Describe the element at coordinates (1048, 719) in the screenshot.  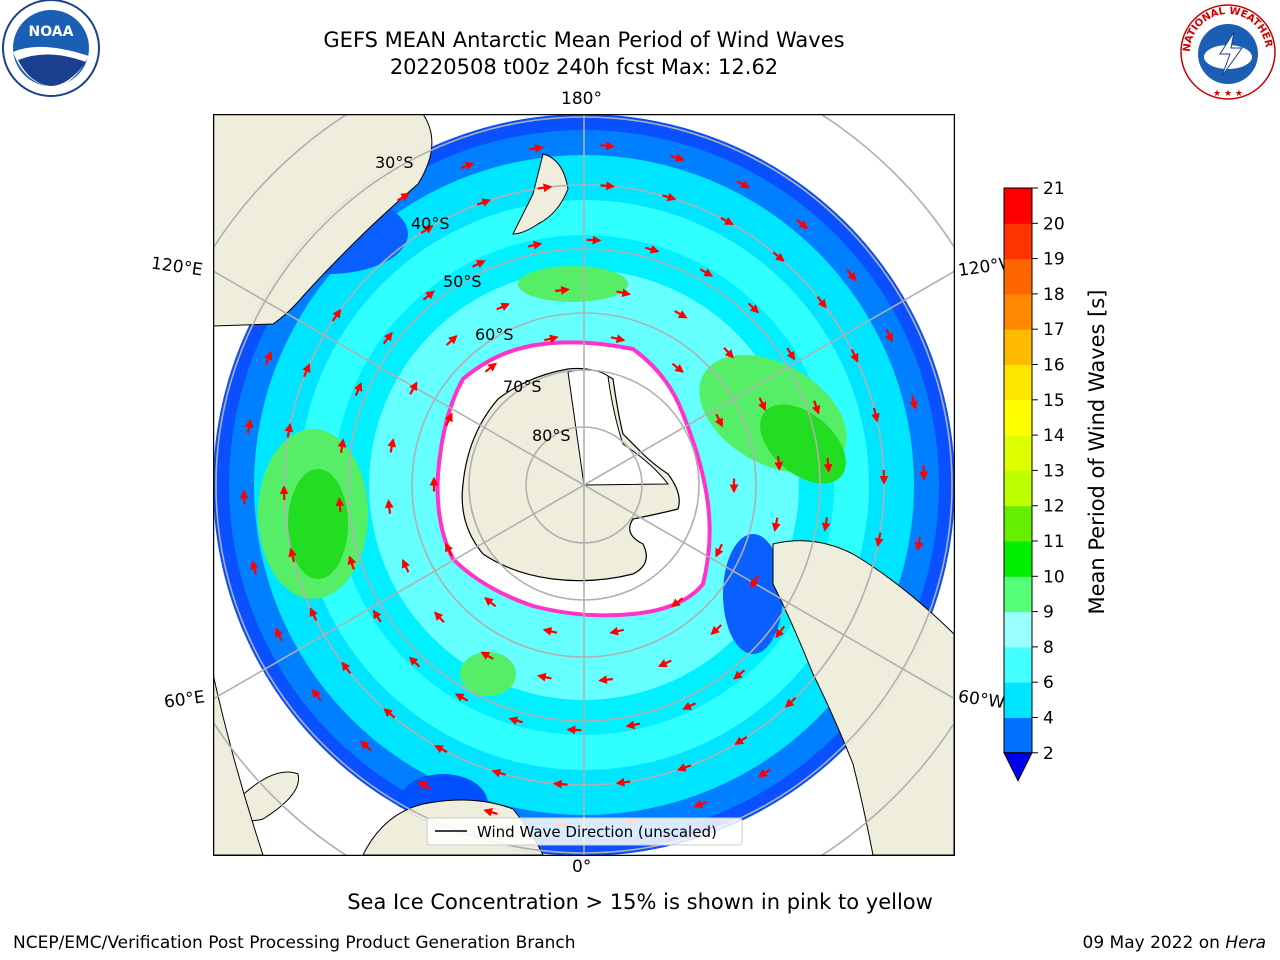
I see `colorbar-tick-label: 4` at that location.